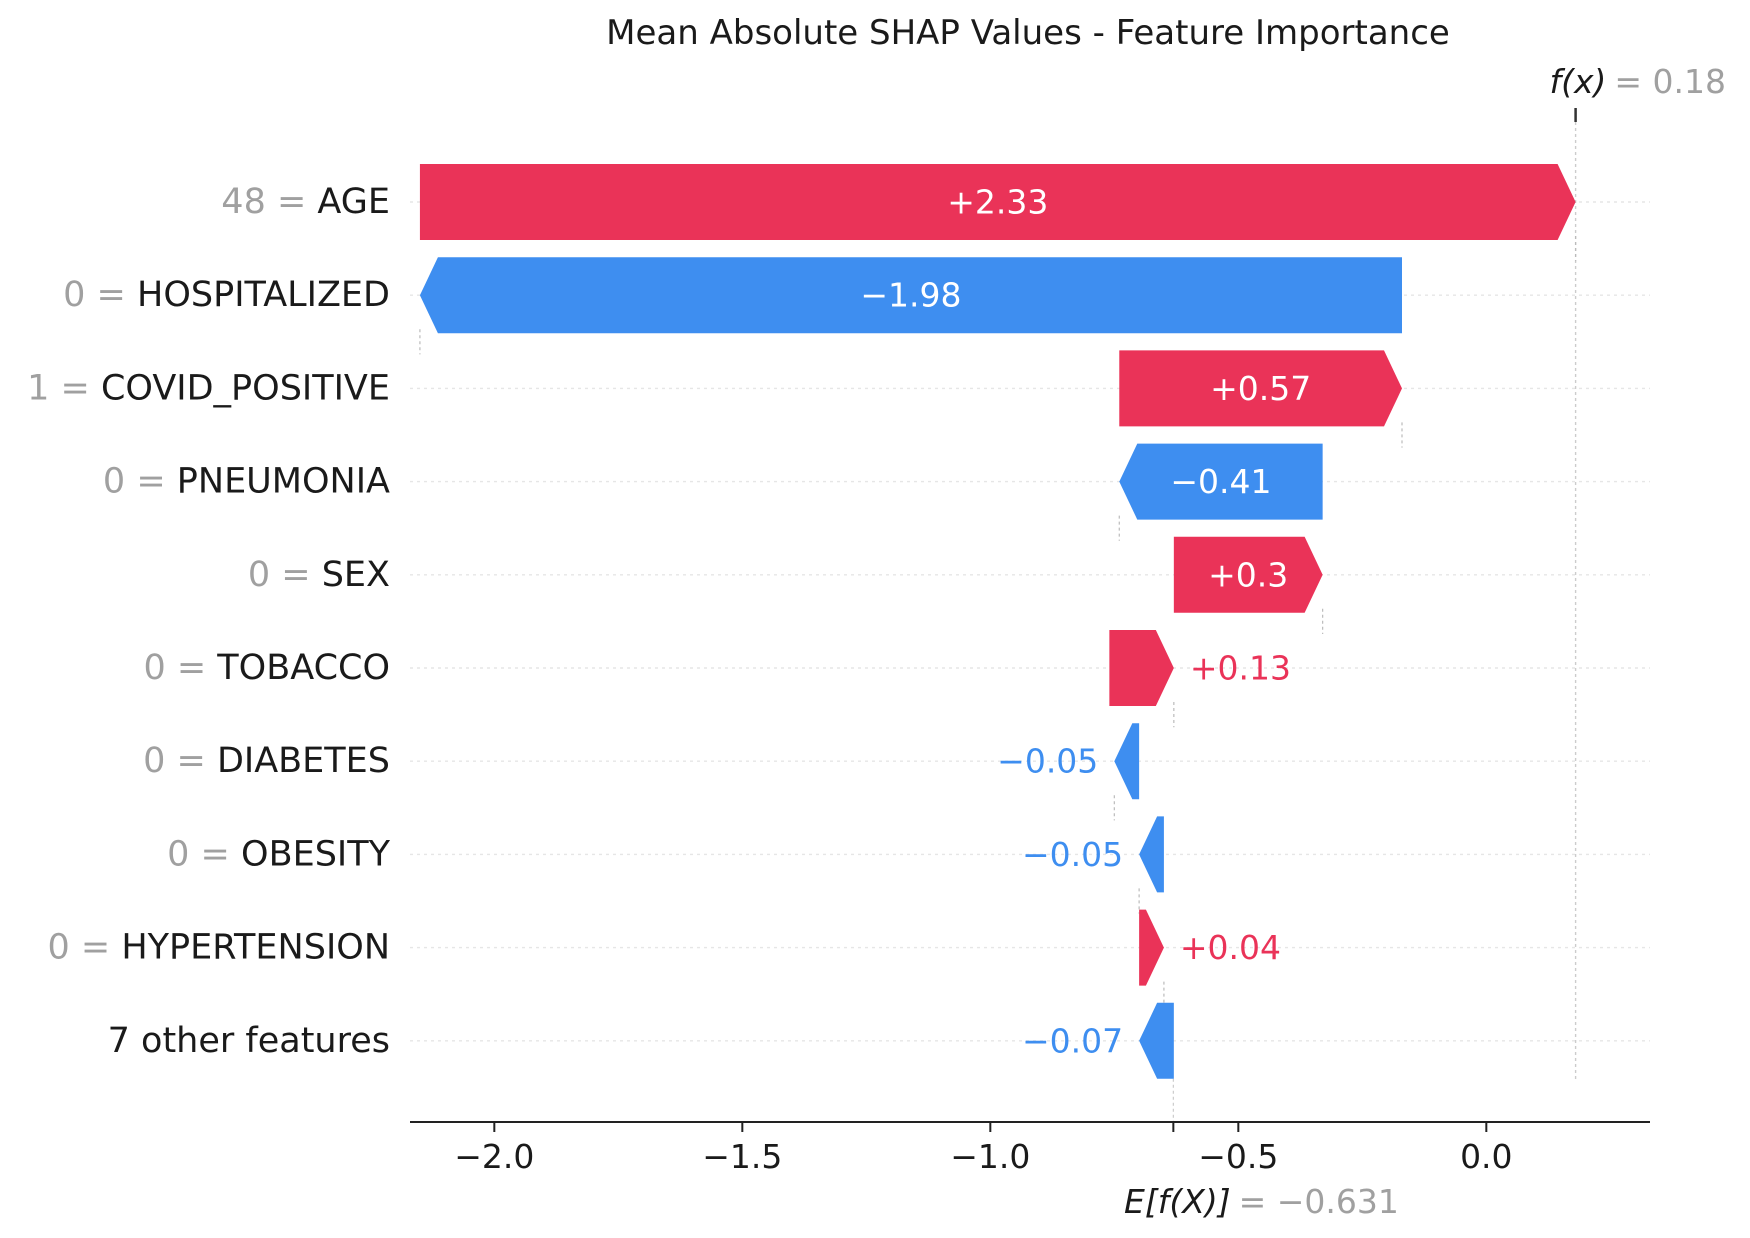 This screenshot has width=1750, height=1238. What do you see at coordinates (1577, 81) in the screenshot?
I see `output-label: f(x)` at bounding box center [1577, 81].